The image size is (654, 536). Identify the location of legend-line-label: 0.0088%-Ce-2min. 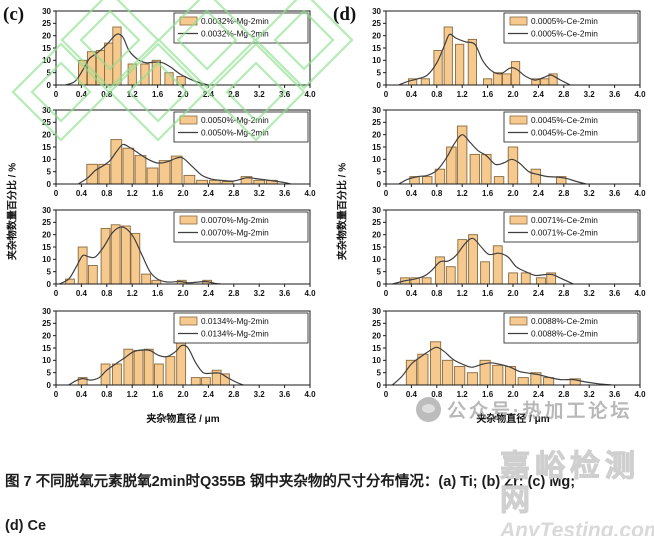
(564, 334).